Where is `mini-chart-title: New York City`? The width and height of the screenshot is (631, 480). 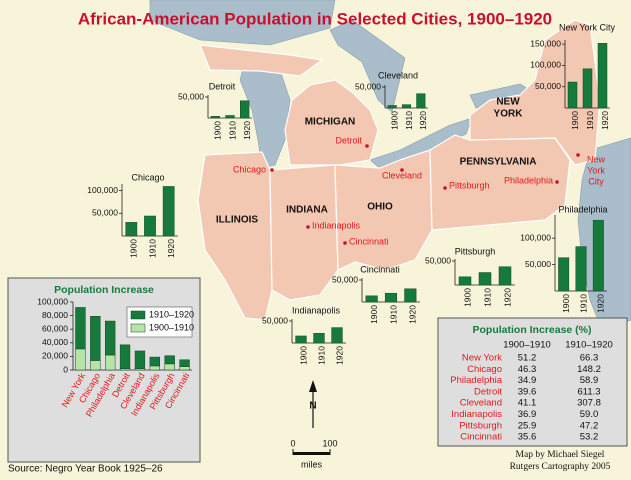
mini-chart-title: New York City is located at coordinates (587, 27).